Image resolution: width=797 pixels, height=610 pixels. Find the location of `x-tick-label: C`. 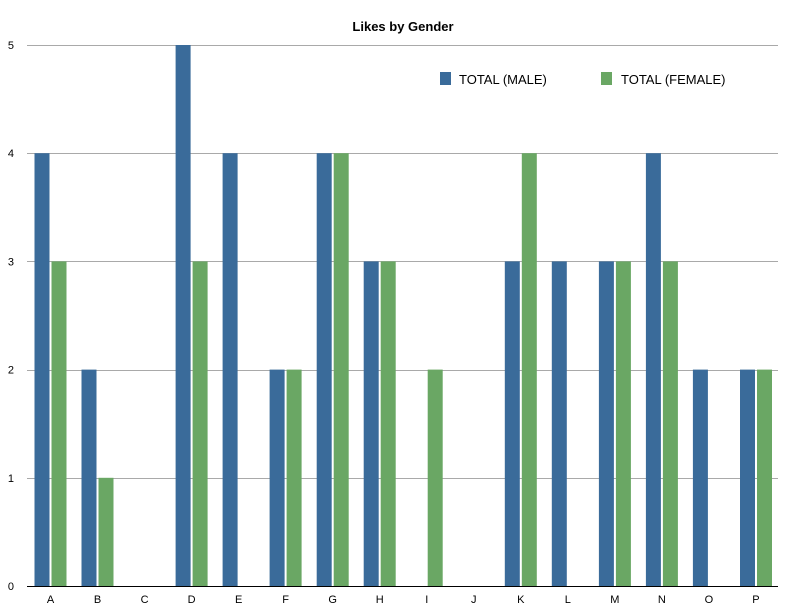

x-tick-label: C is located at coordinates (145, 600).